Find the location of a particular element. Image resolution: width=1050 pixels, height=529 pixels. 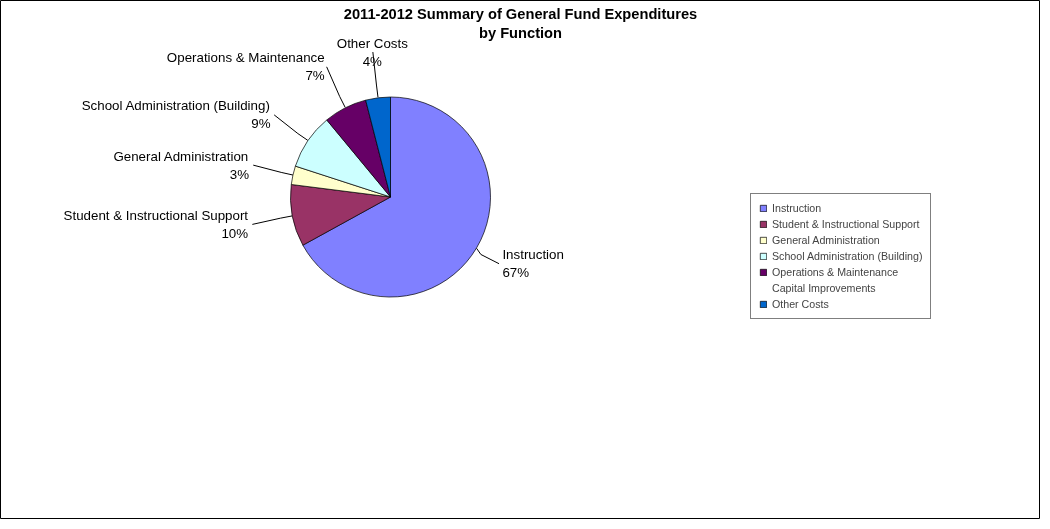

slice-label: Instruction is located at coordinates (533, 255).